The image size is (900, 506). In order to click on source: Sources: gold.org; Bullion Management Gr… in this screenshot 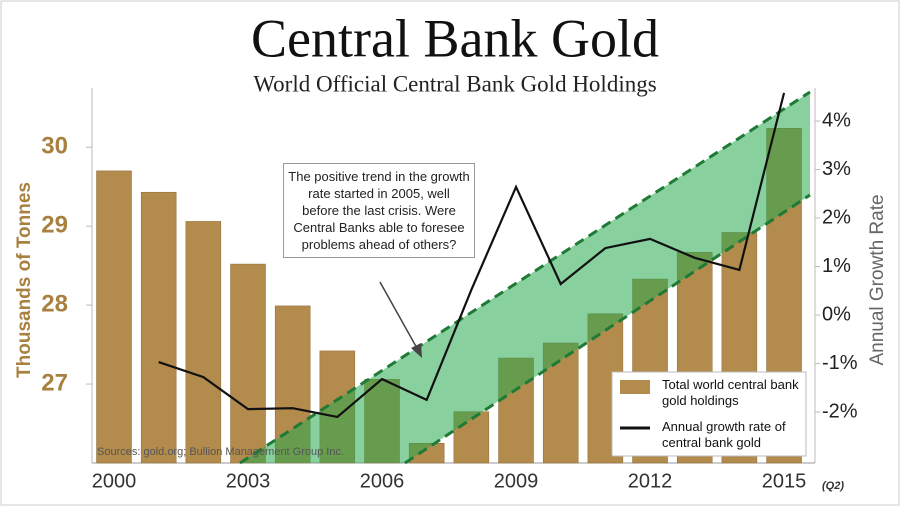, I will do `click(220, 452)`.